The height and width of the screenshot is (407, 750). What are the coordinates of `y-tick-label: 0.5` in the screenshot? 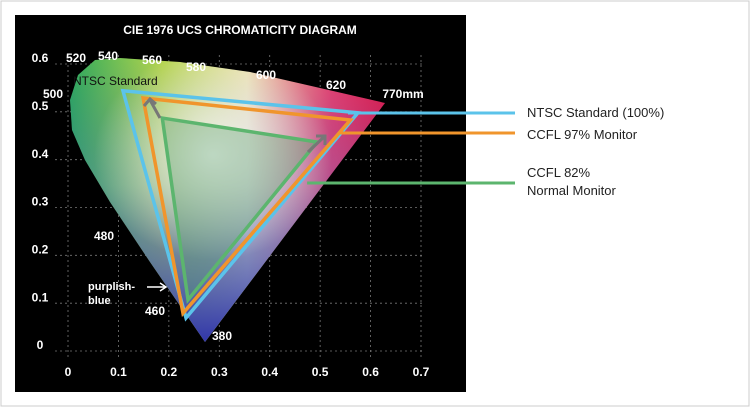 It's located at (40, 106).